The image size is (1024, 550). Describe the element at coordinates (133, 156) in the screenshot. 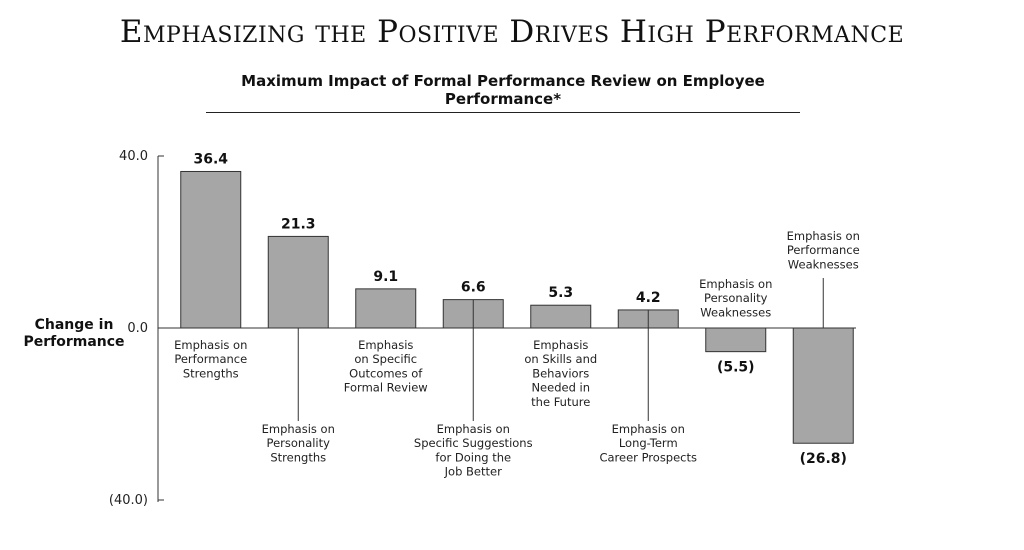

I see `y-tick-label: 40.0` at that location.